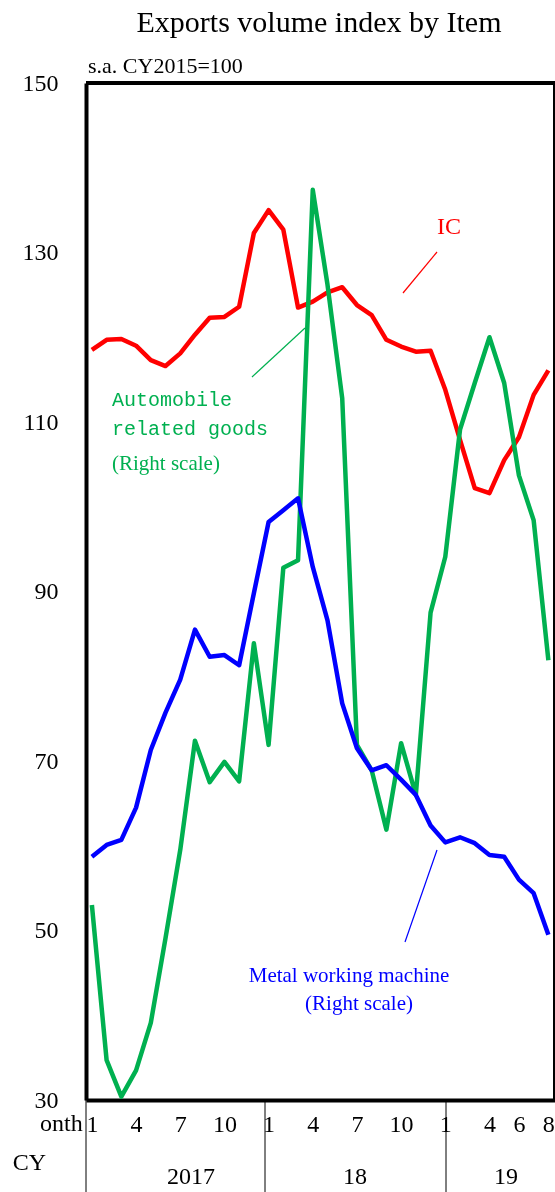 The image size is (555, 1192). What do you see at coordinates (61, 1123) in the screenshot?
I see `text: onth` at bounding box center [61, 1123].